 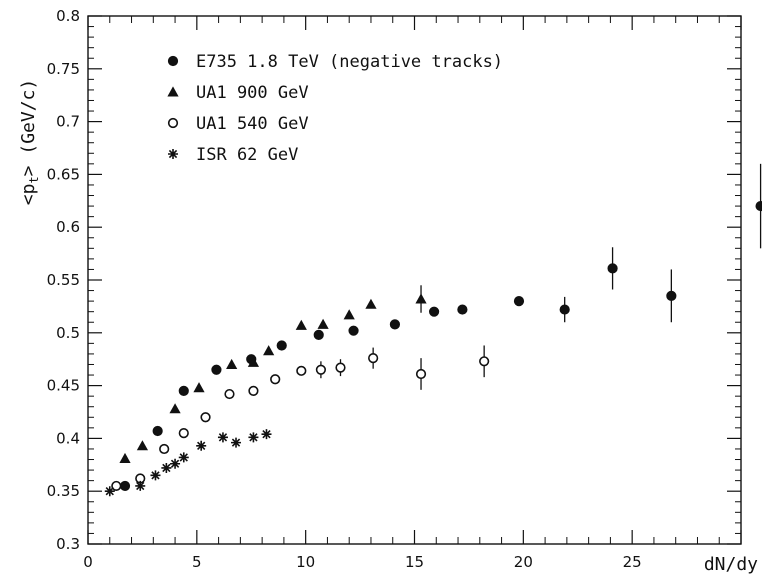 I want to click on y-tick-label: 0.5, so click(x=68, y=333).